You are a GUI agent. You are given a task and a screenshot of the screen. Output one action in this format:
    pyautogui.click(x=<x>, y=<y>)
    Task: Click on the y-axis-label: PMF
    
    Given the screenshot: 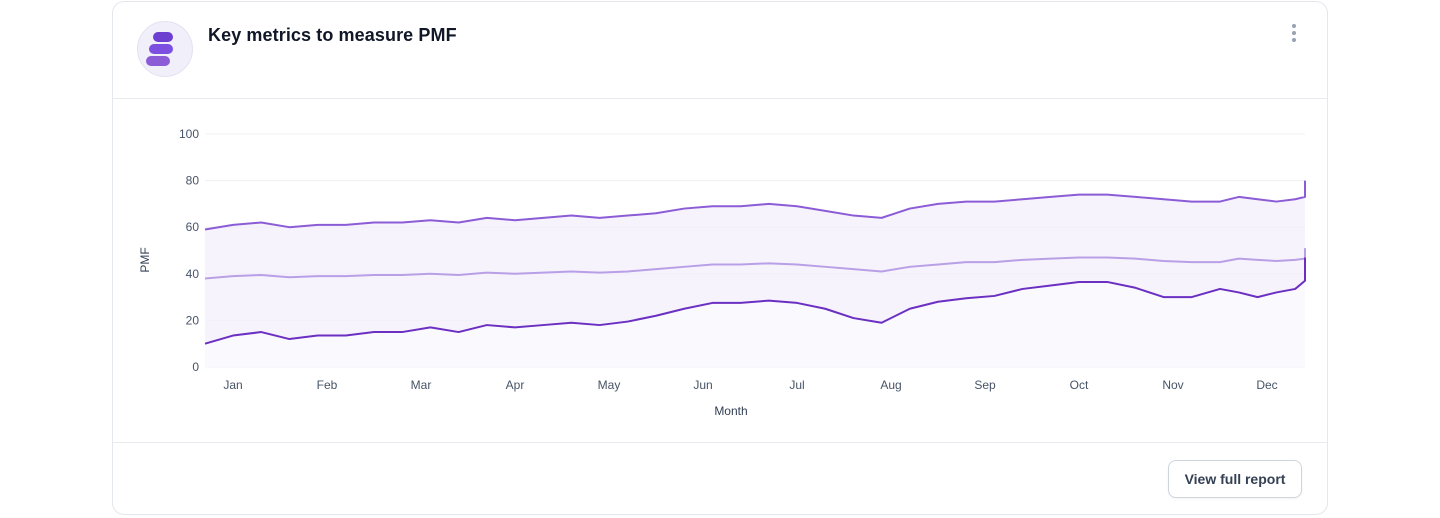 What is the action you would take?
    pyautogui.click(x=145, y=259)
    